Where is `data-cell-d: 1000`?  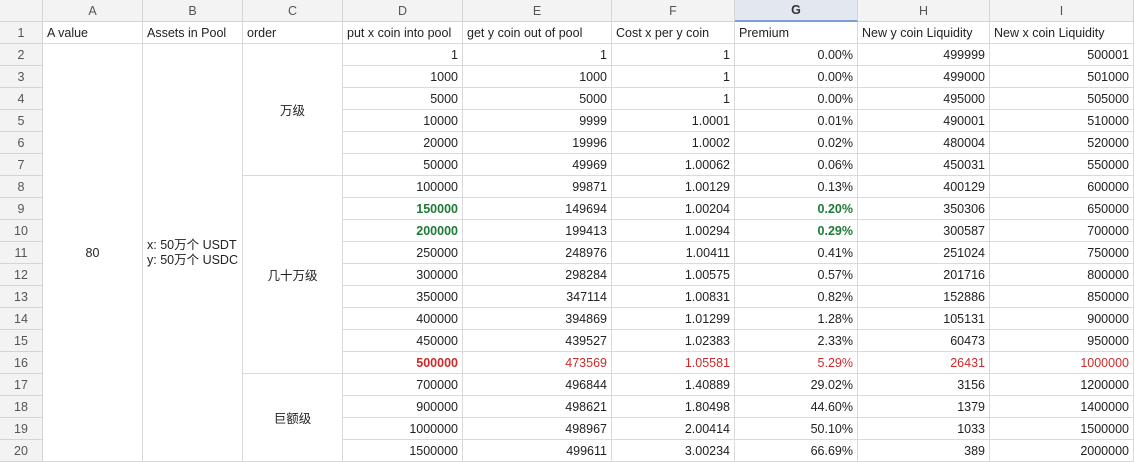
data-cell-d: 1000 is located at coordinates (403, 77).